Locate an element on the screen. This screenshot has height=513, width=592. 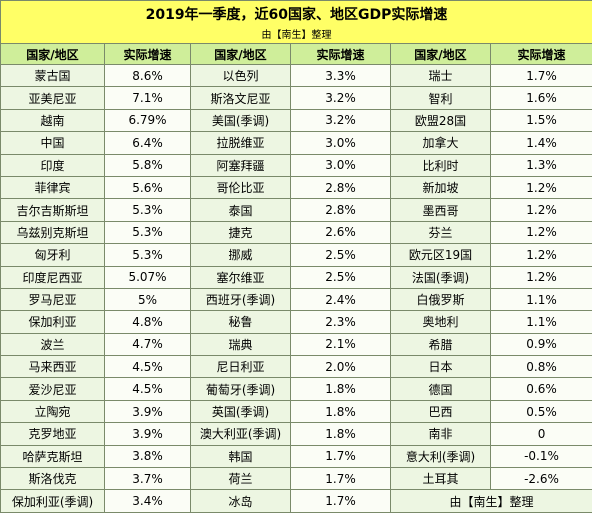
country-cell: 德国 is located at coordinates (440, 389).